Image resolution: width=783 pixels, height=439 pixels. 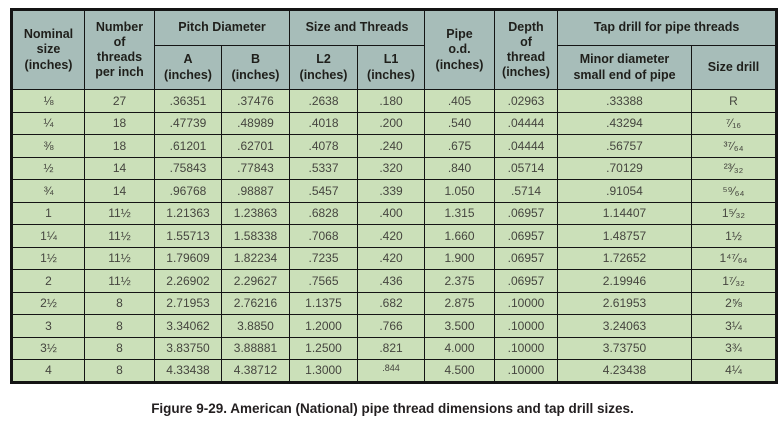 What do you see at coordinates (734, 258) in the screenshot?
I see `cell-size-drill: 1⁴⁷⁄₆₄` at bounding box center [734, 258].